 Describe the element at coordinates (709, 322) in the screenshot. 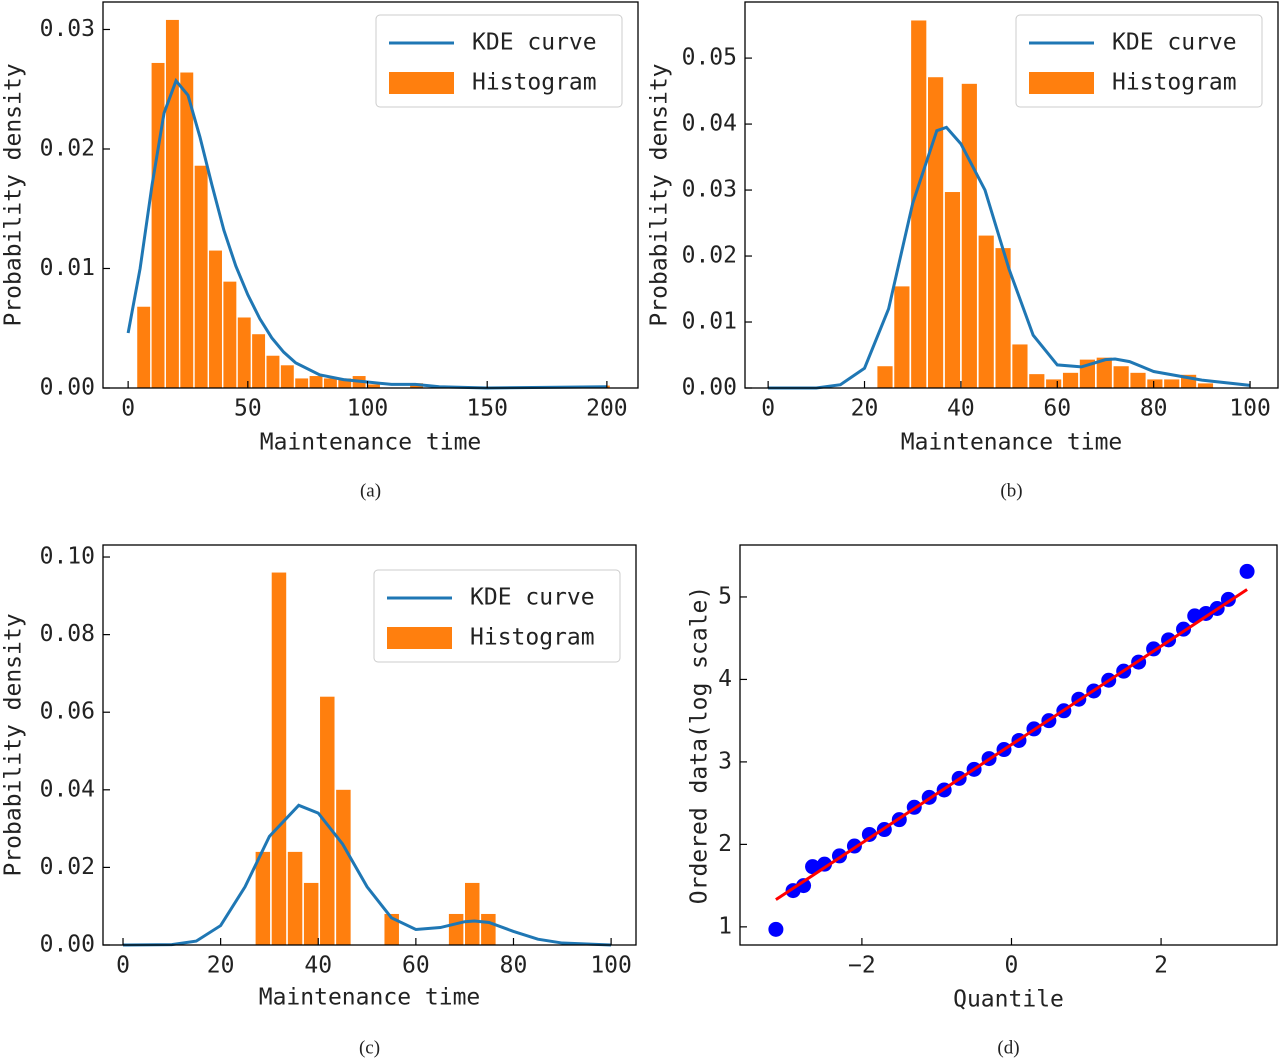

I see `y-tick-label: 0.01` at that location.